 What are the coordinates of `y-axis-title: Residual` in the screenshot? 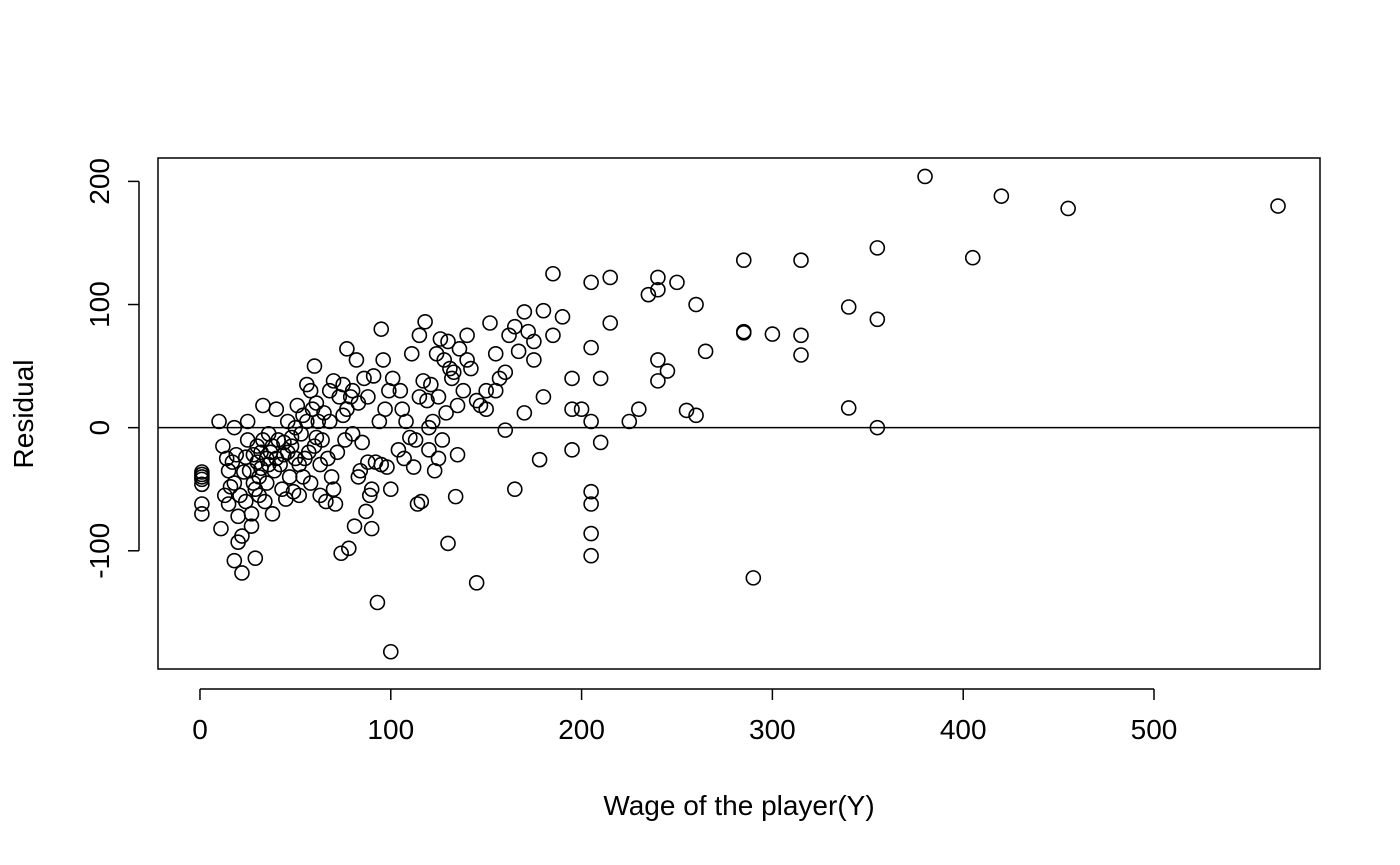 It's located at (23, 414).